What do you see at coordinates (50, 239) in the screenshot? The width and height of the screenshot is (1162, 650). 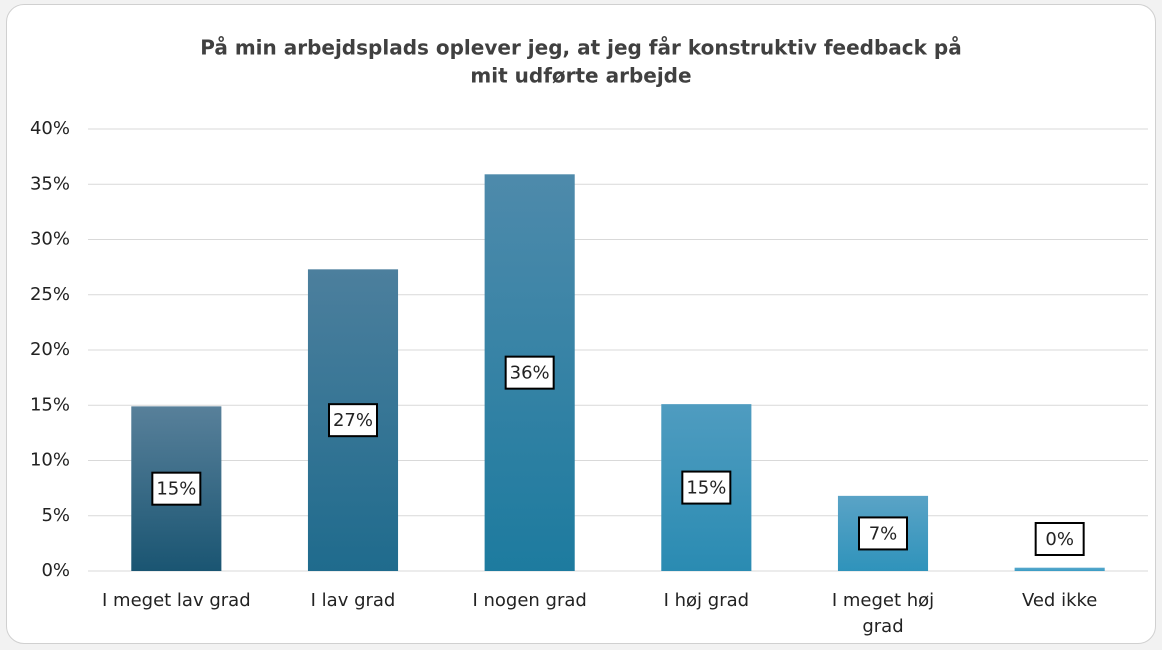 I see `y-tick-label: 30%` at bounding box center [50, 239].